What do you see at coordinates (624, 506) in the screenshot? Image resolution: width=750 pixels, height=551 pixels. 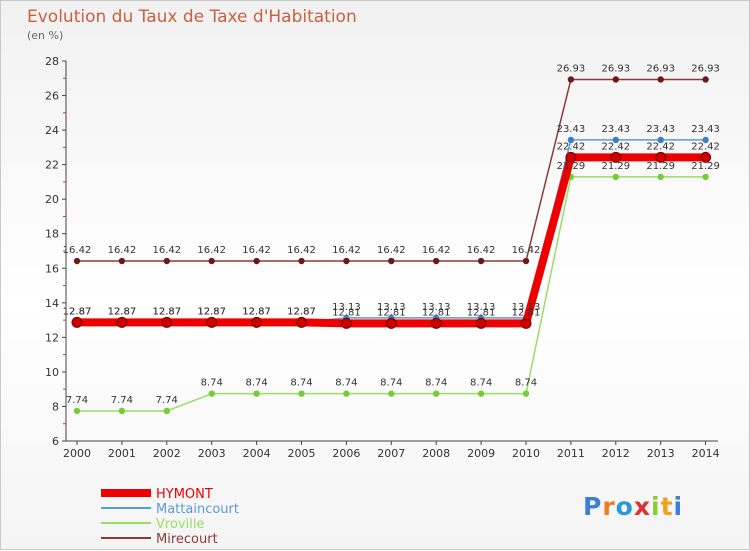 I see `logo-letter: o` at bounding box center [624, 506].